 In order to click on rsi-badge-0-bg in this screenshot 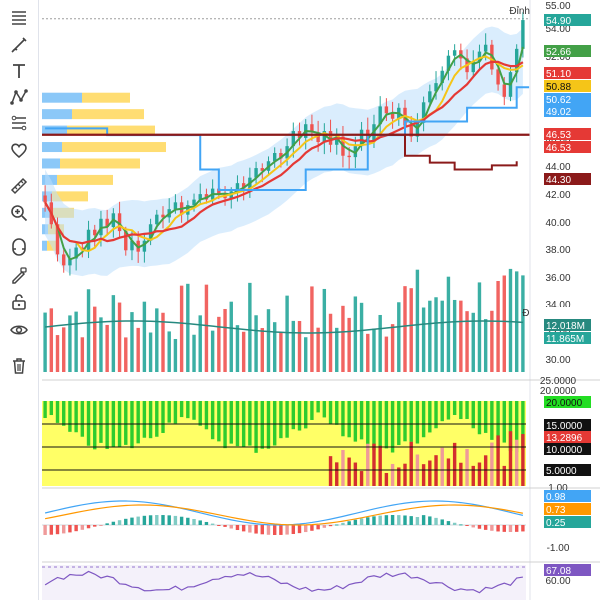, I will do `click(567, 570)`.